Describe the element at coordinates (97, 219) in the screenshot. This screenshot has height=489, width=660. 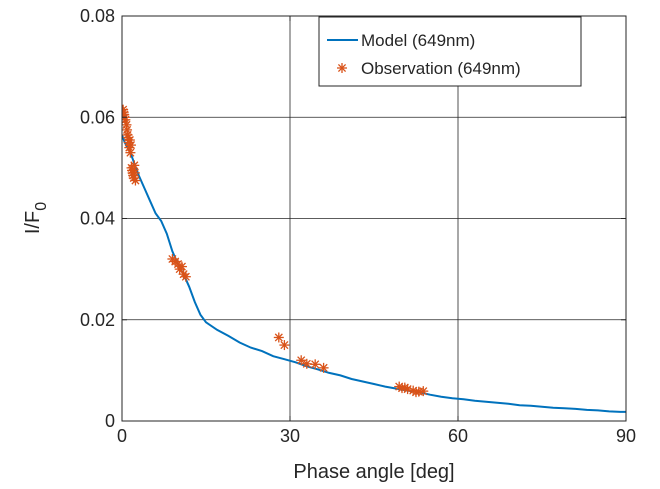
I see `y-tick-label: 0.04` at that location.